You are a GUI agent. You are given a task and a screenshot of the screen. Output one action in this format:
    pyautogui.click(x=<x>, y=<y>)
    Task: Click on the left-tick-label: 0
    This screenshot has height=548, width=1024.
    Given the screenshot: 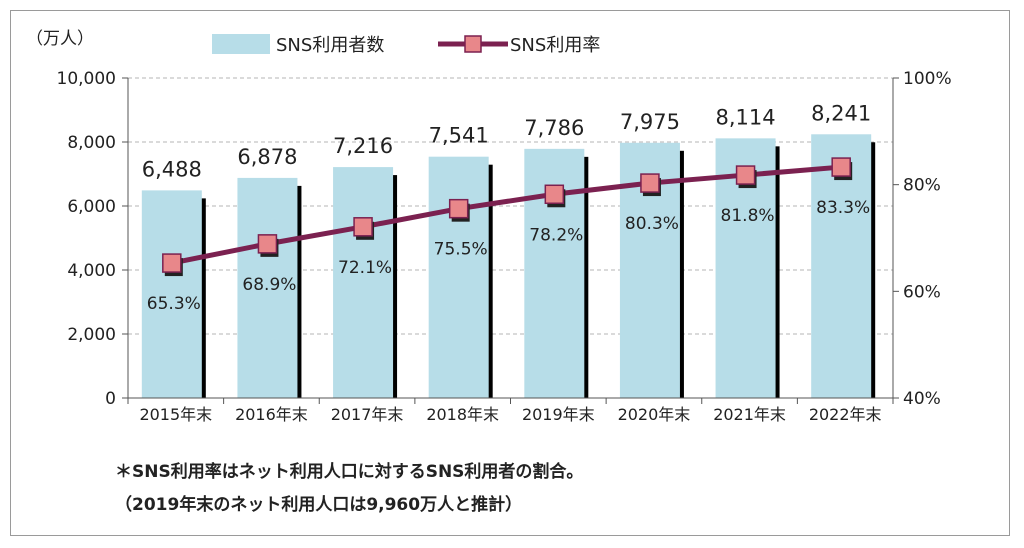 What is the action you would take?
    pyautogui.click(x=110, y=399)
    